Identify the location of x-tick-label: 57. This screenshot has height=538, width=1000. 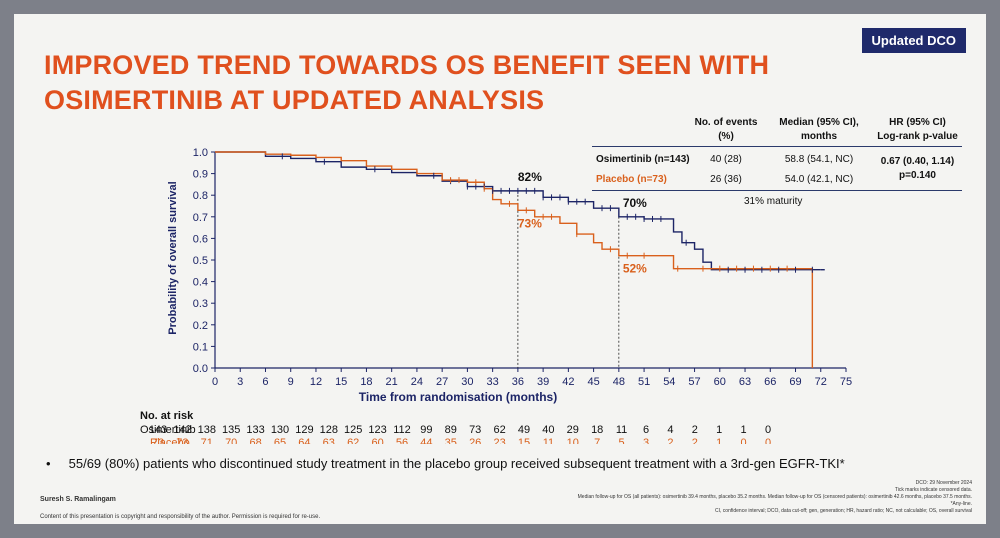
(694, 382).